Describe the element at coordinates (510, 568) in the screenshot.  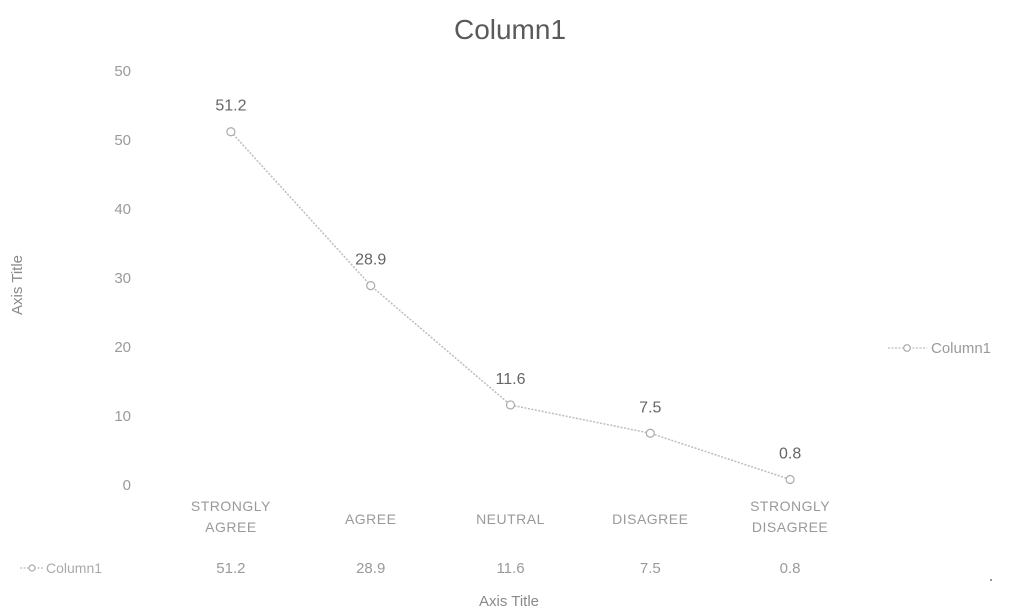
I see `table-cell-value: 11.6` at that location.